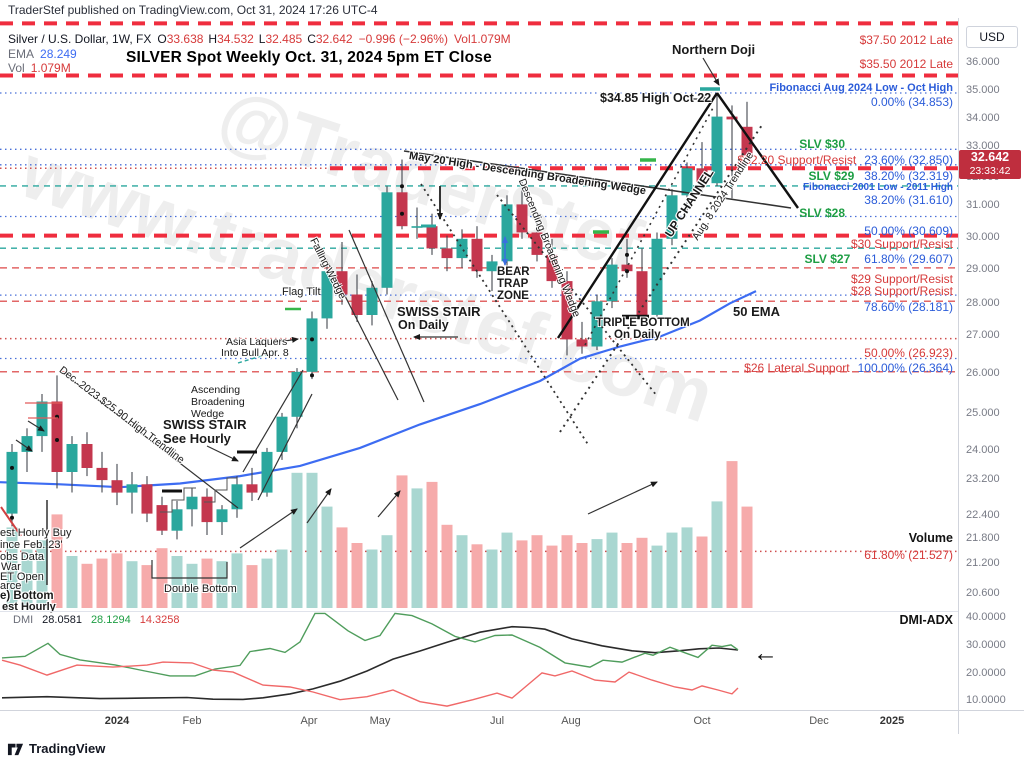 This screenshot has height=765, width=1024. I want to click on price-tick-label: 25.000, so click(983, 413).